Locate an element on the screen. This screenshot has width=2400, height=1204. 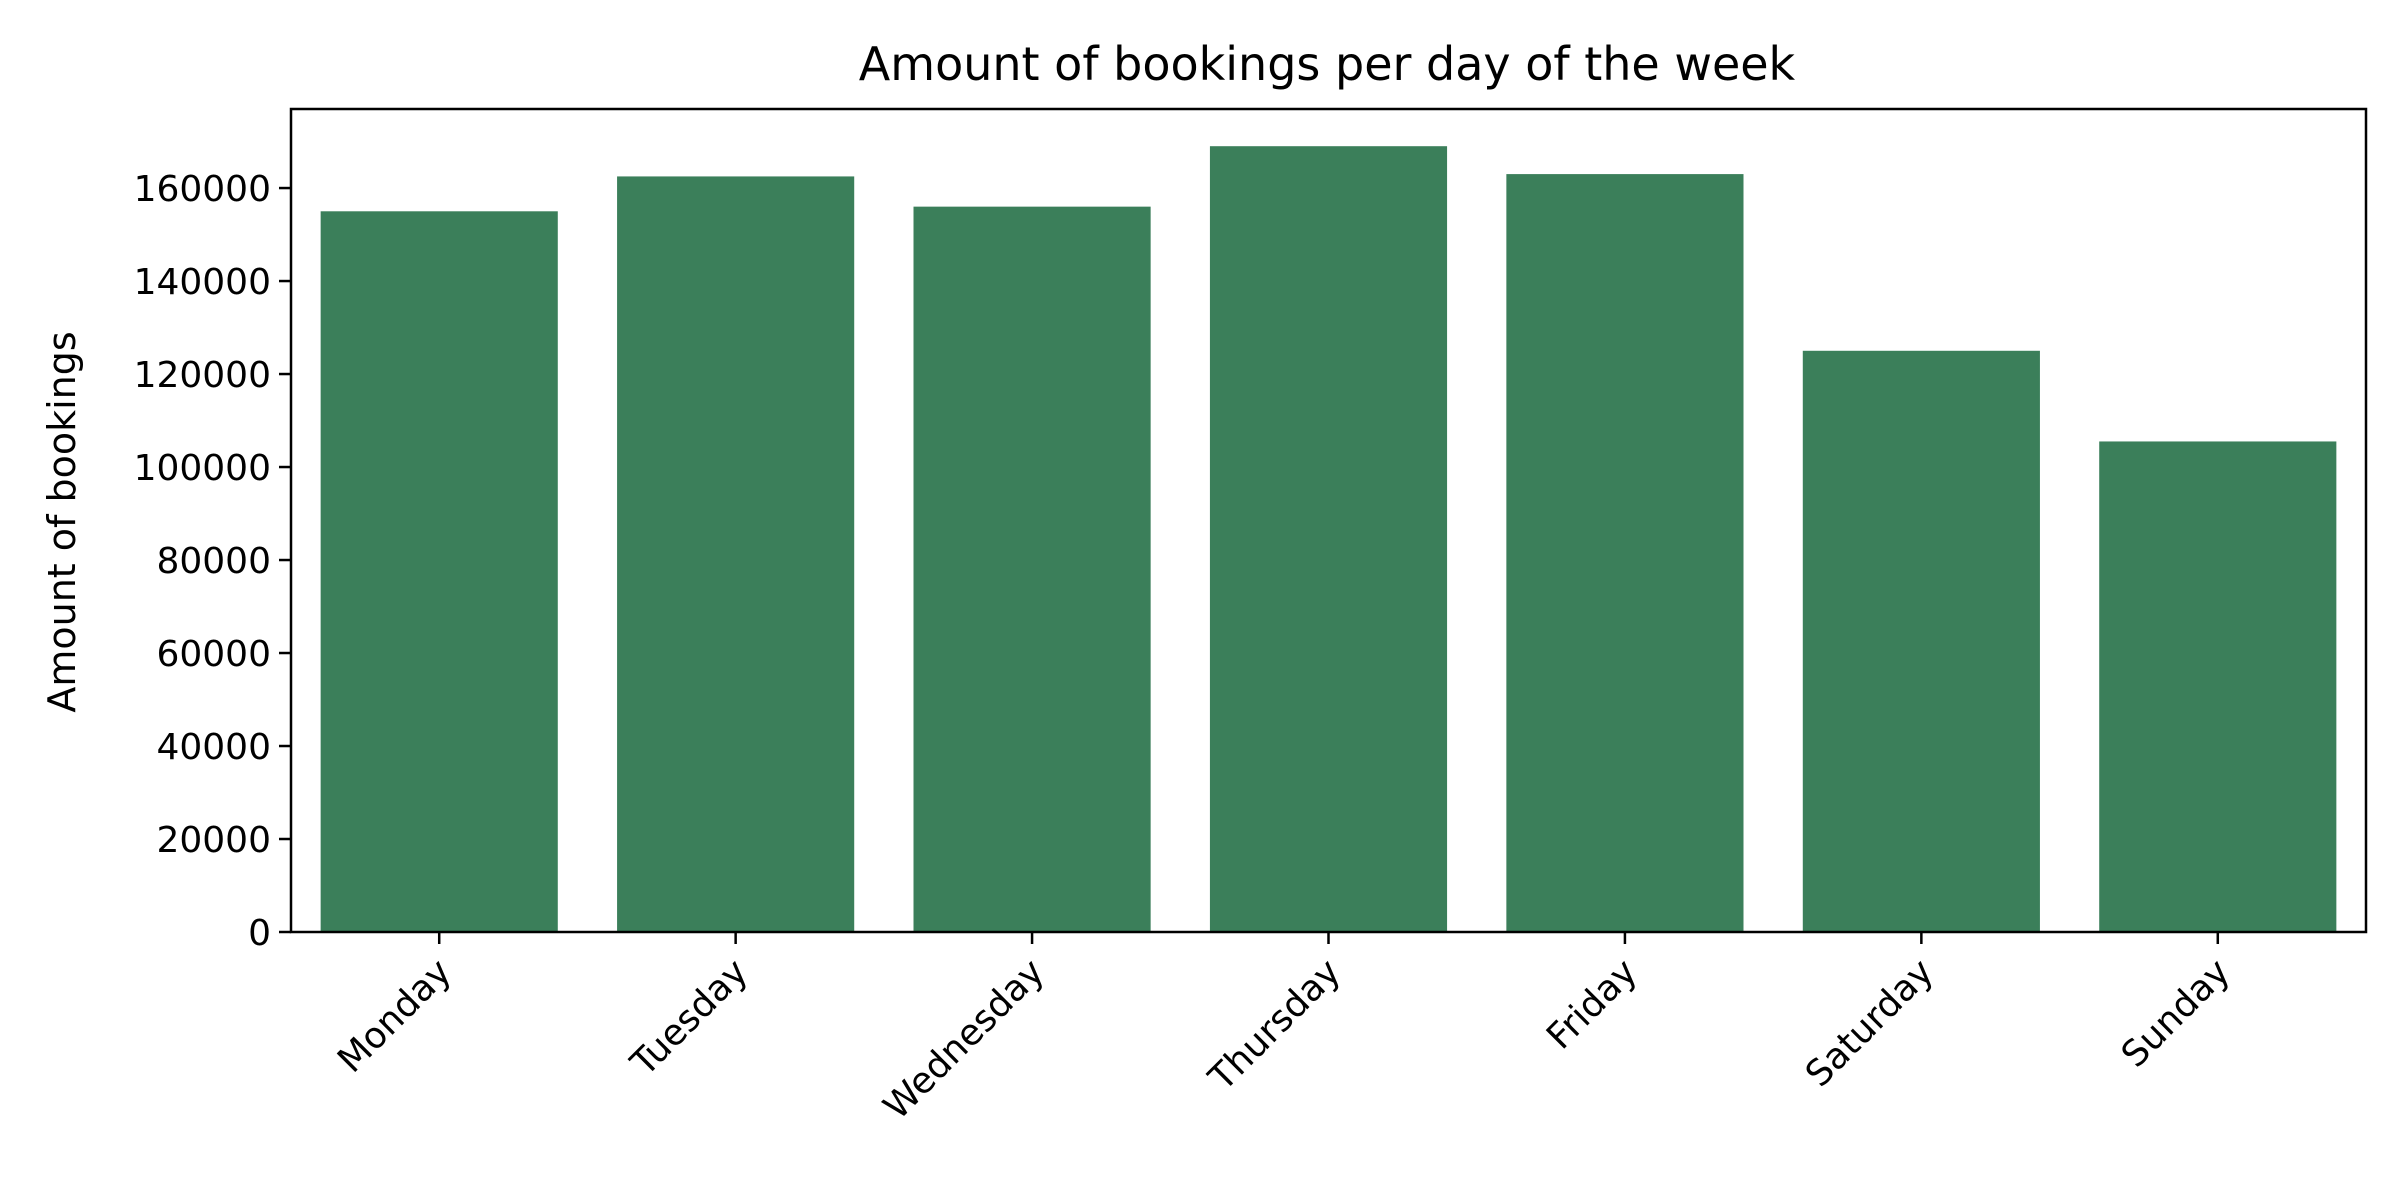
bar-wednesday is located at coordinates (1032, 569).